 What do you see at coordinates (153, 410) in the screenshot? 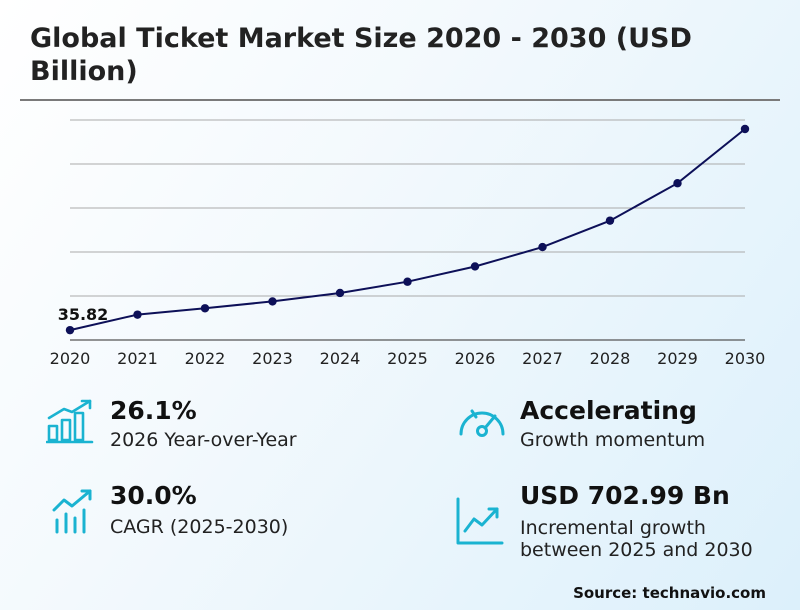
I see `kpi-yoy-value: 26.1%` at bounding box center [153, 410].